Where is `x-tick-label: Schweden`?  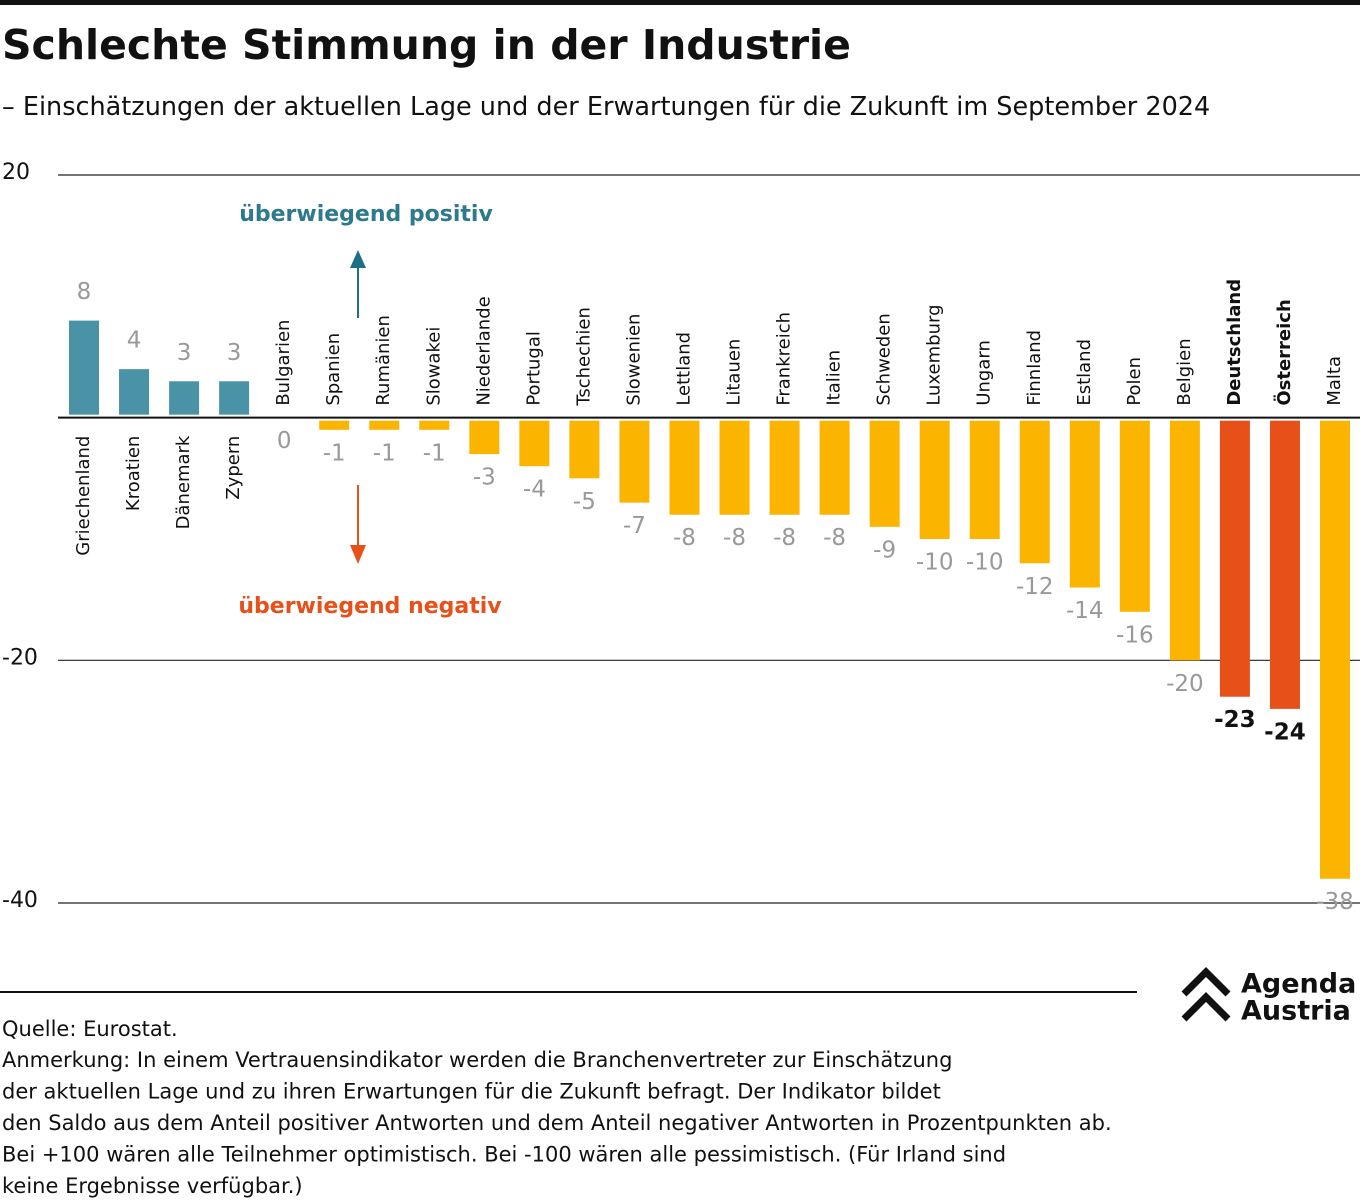 x-tick-label: Schweden is located at coordinates (884, 359).